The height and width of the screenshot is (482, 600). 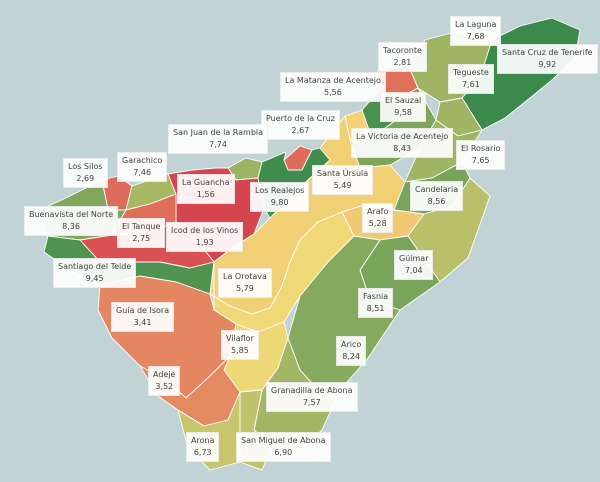 What do you see at coordinates (141, 226) in the screenshot?
I see `region-name: El Tanque` at bounding box center [141, 226].